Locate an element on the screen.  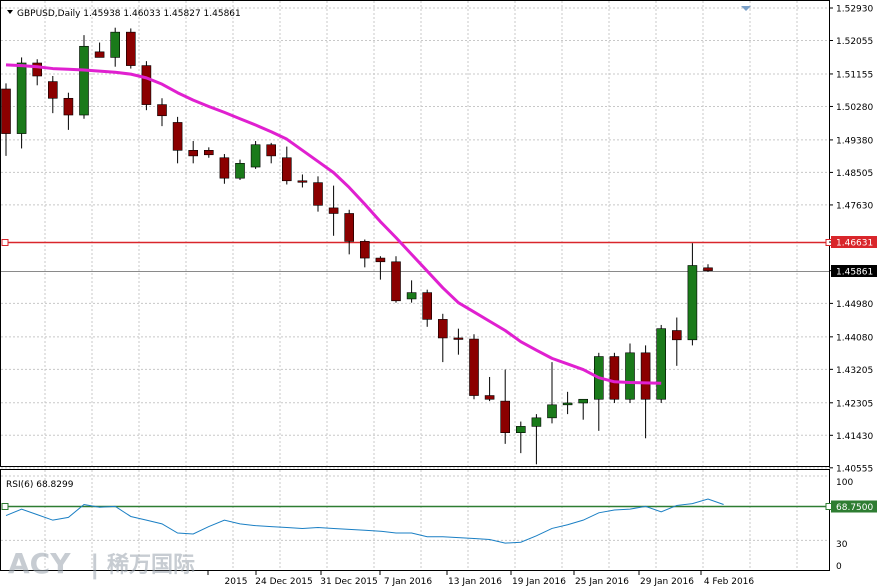
price-tick-label: 1.42305 is located at coordinates (854, 404).